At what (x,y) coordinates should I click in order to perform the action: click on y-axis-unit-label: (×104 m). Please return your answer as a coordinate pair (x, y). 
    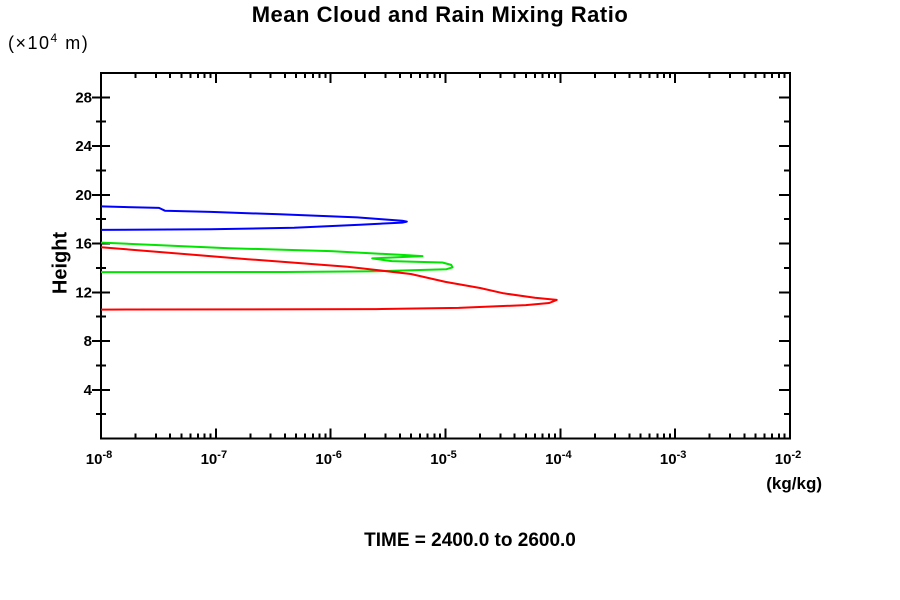
    Looking at the image, I should click on (48, 42).